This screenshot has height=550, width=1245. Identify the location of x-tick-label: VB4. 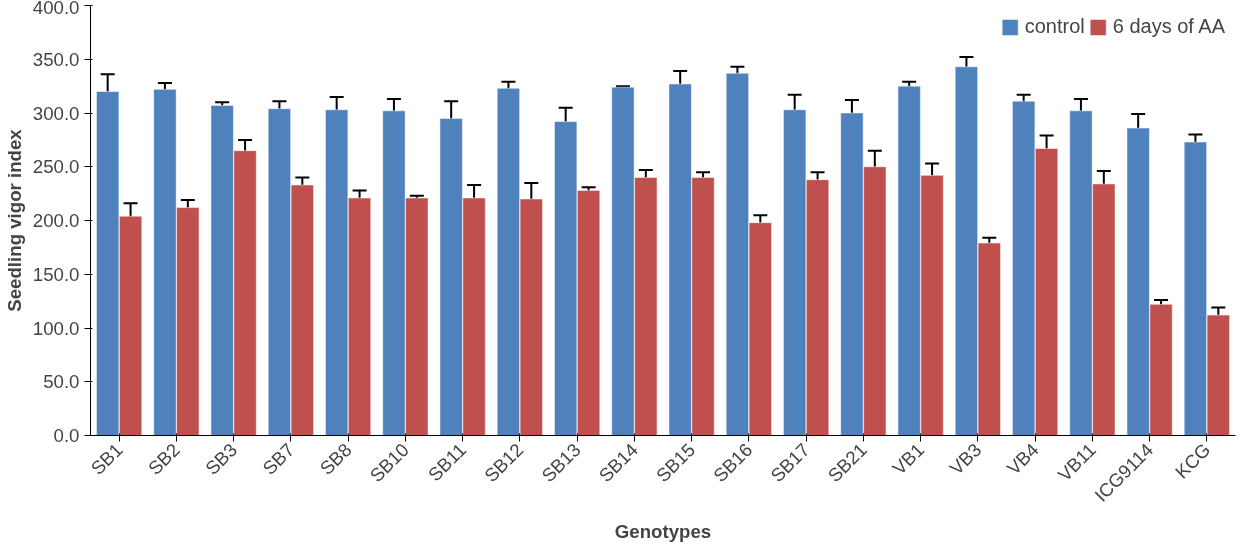
(1022, 459).